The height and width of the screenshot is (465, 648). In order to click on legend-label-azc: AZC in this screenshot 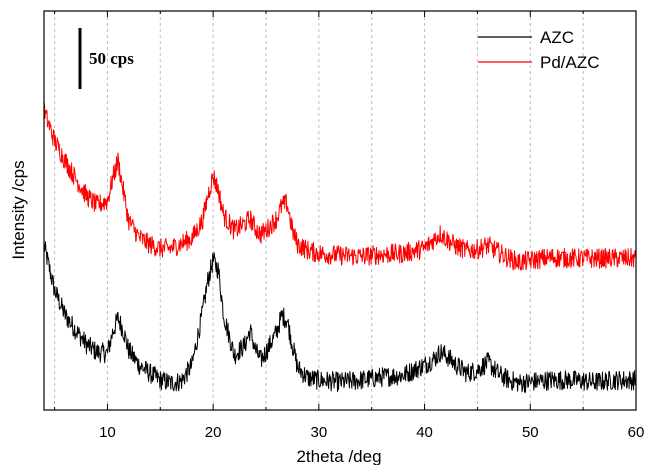, I will do `click(557, 37)`.